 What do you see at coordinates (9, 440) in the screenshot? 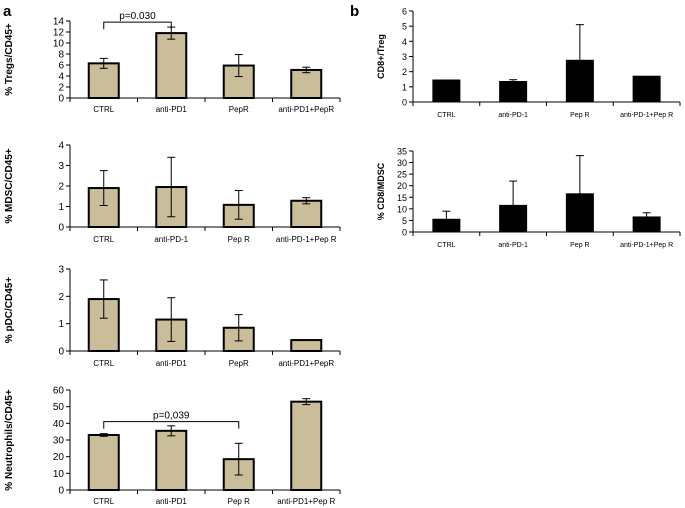
I see `y-axis-label: % Neutrophils/CD45+` at bounding box center [9, 440].